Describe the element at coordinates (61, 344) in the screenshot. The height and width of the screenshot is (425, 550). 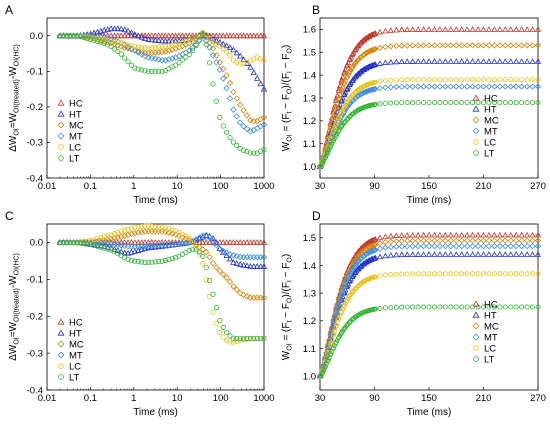
I see `legend-marker-mc` at that location.